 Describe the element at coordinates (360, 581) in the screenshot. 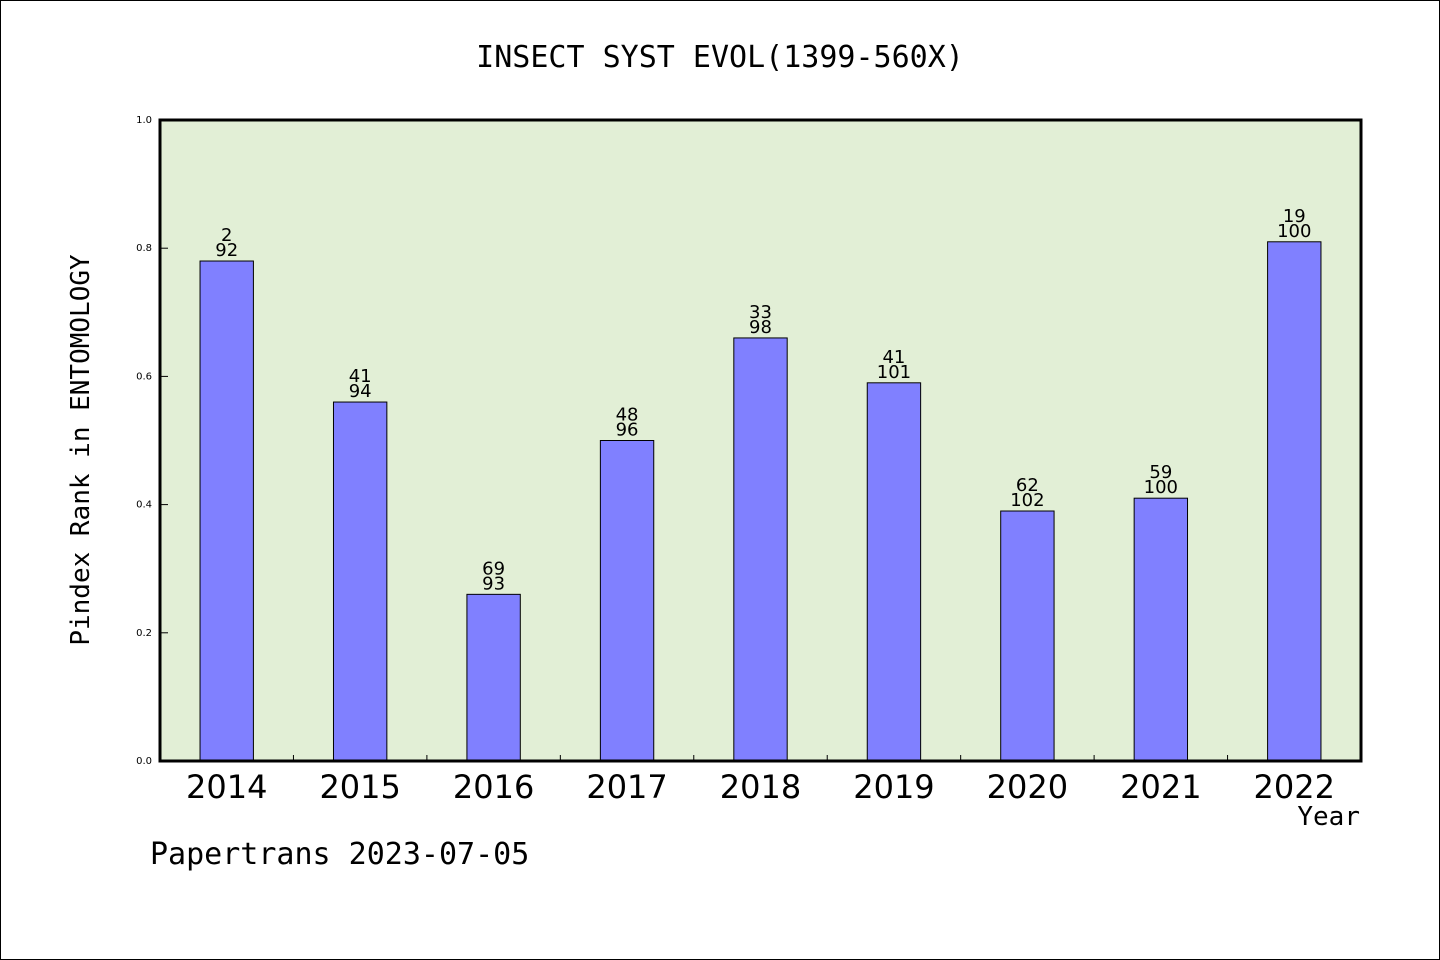

I see `bar-2015` at that location.